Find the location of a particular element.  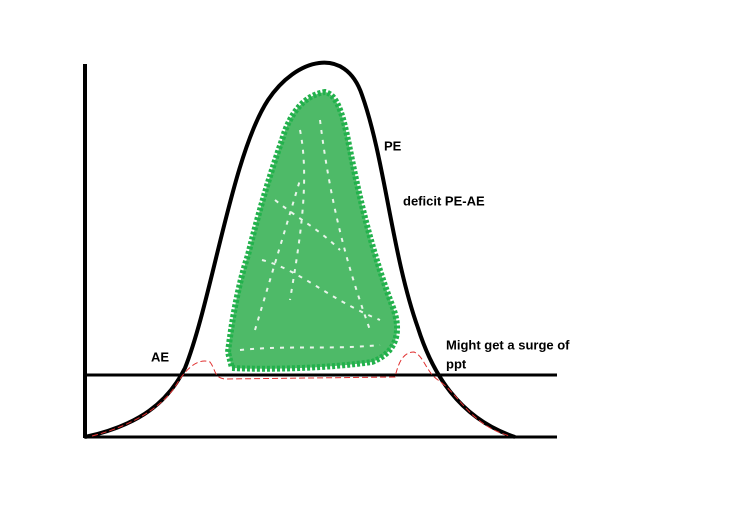

surge-label: Might get a surge of is located at coordinates (508, 344).